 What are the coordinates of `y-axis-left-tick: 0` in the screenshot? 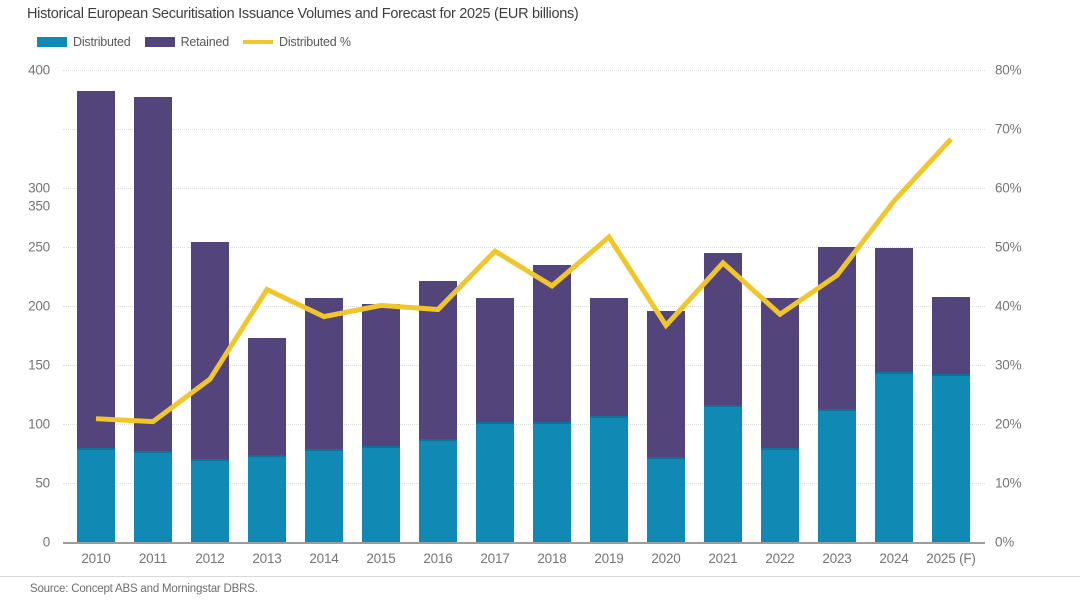 It's located at (46, 542).